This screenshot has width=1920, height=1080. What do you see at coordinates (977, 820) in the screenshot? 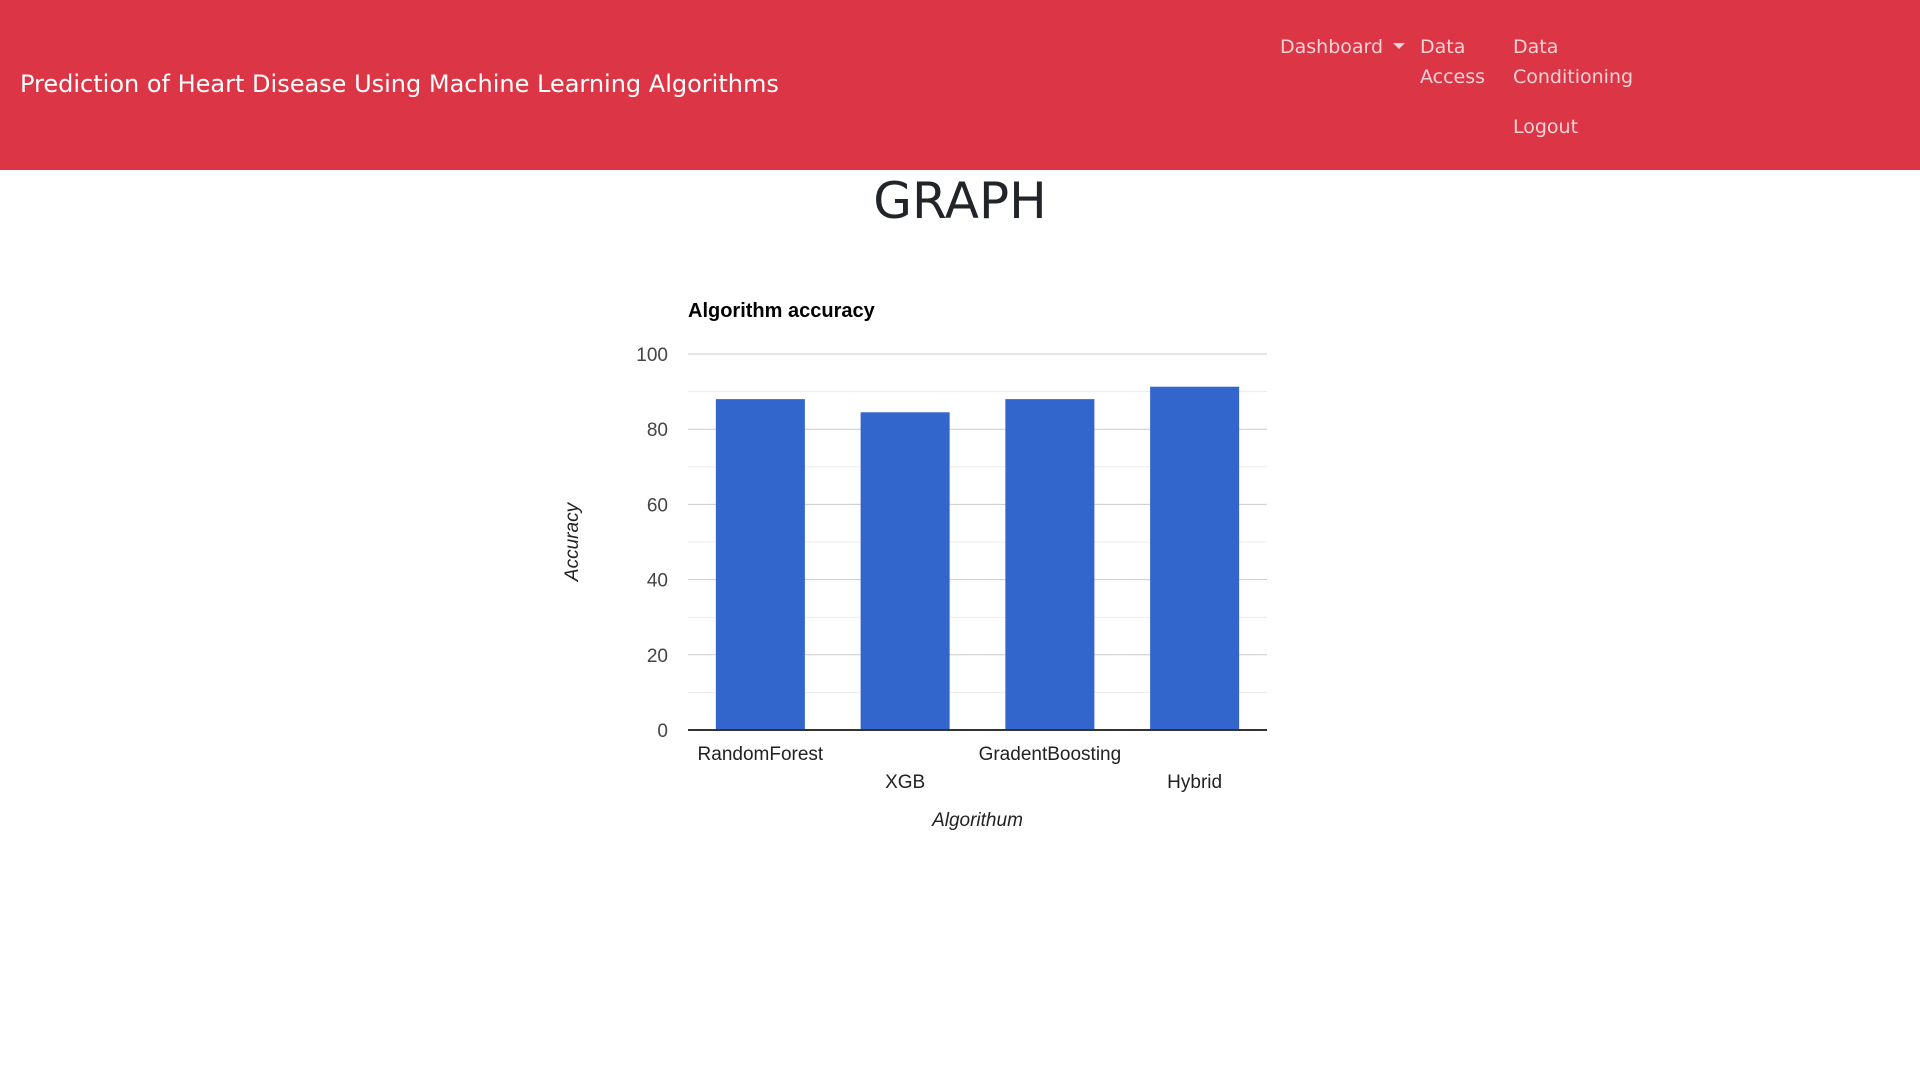
I see `x-axis-label: Algorithum` at bounding box center [977, 820].